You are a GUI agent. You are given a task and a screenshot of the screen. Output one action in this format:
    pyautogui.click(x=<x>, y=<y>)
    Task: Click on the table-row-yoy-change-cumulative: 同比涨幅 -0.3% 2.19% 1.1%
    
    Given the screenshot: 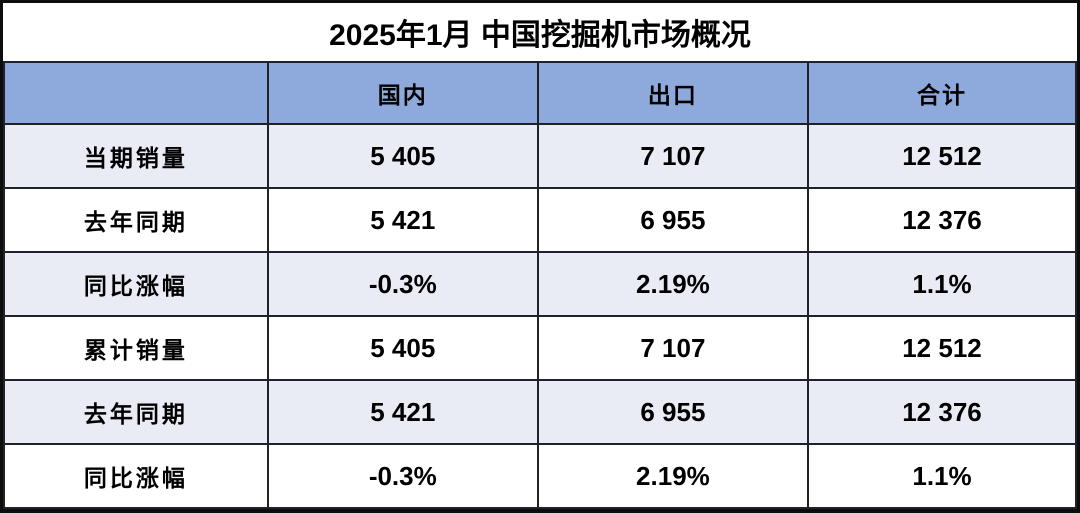 What is the action you would take?
    pyautogui.click(x=540, y=476)
    